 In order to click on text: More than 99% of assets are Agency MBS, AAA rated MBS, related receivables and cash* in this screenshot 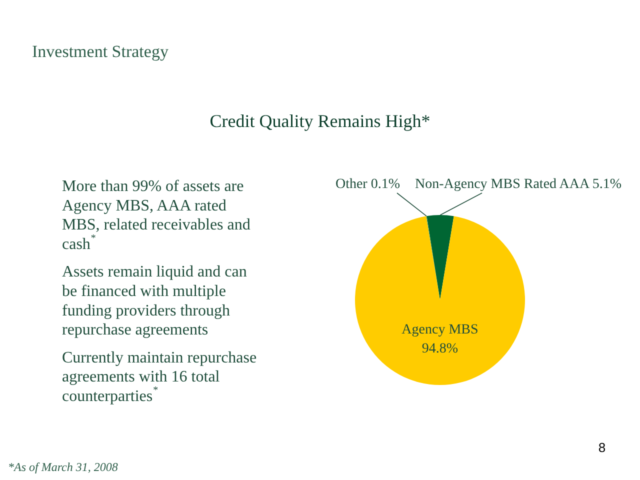, I will do `click(156, 215)`.